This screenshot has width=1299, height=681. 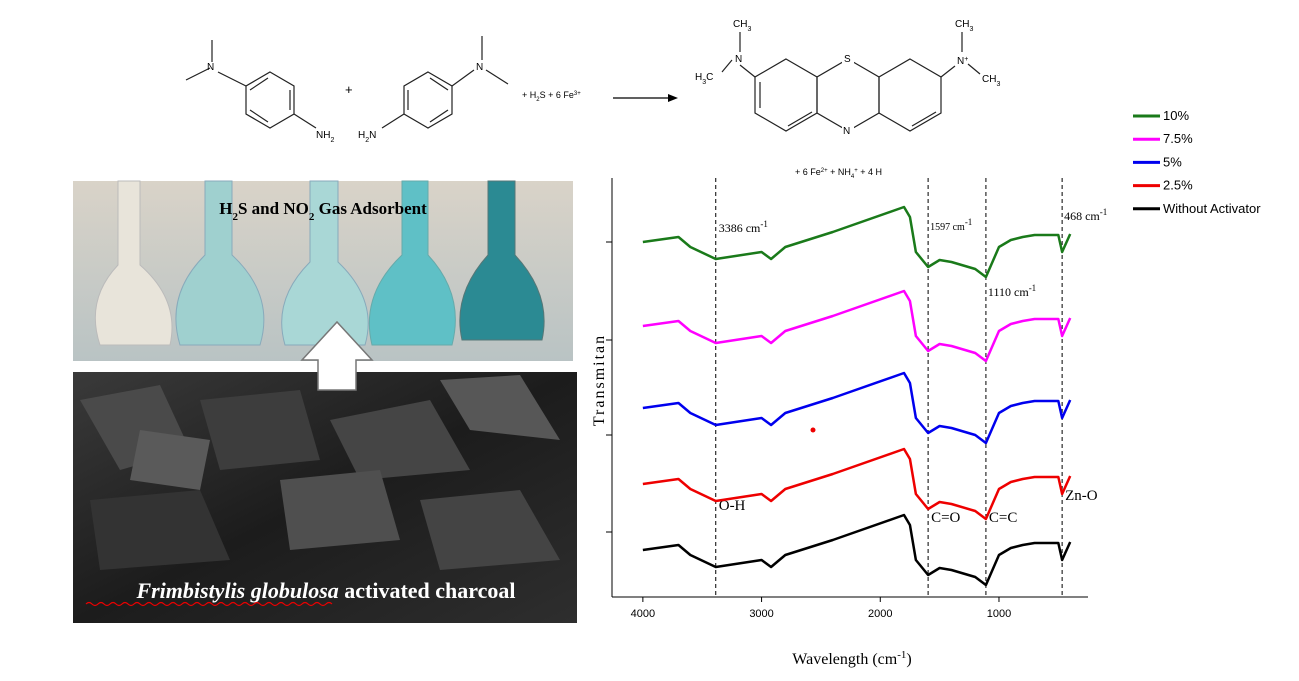 I want to click on x-tick-label: 1000, so click(x=999, y=614).